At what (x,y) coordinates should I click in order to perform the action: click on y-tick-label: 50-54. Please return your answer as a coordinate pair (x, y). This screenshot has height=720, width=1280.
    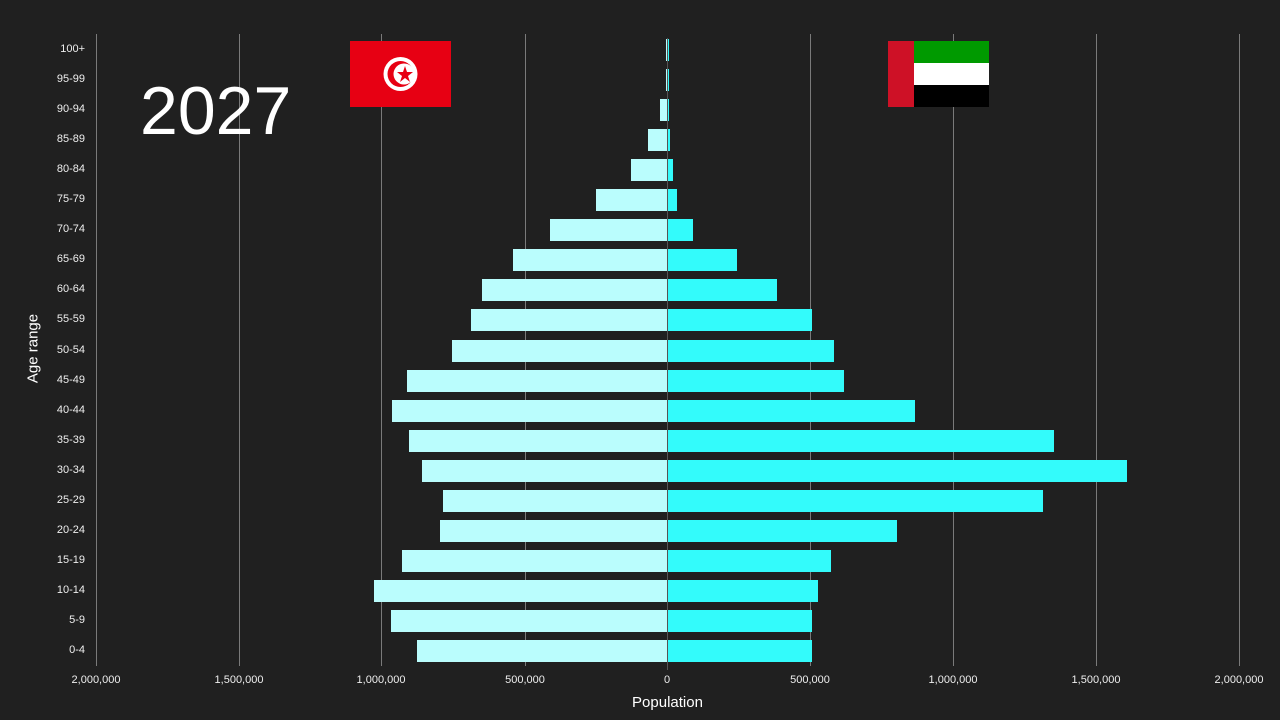
    Looking at the image, I should click on (70, 349).